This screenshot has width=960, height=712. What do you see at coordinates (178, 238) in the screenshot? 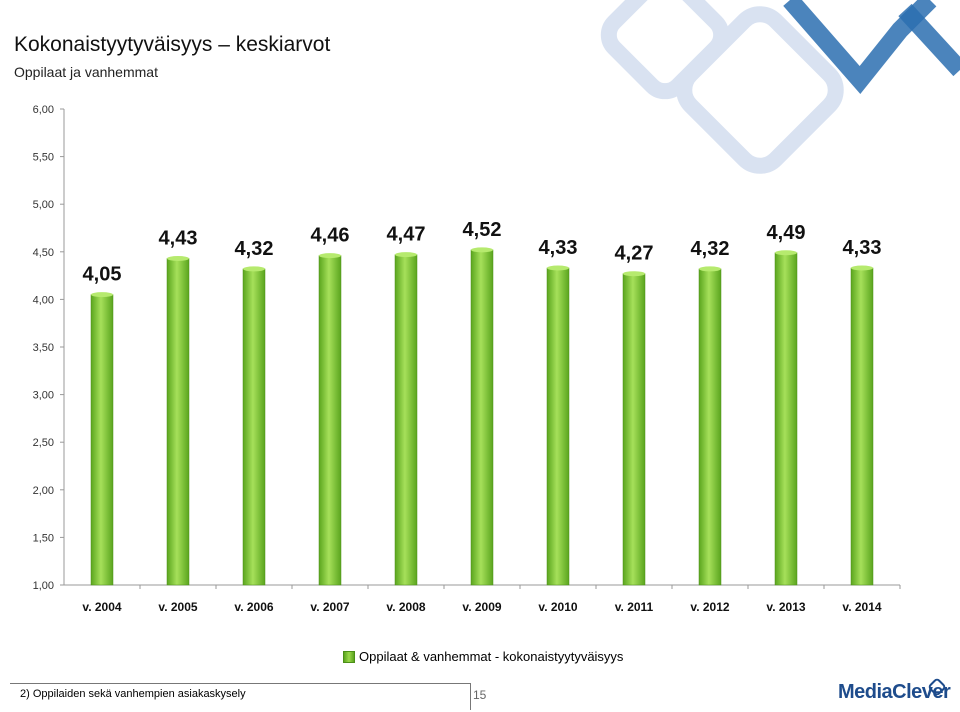
I see `data-label: 4,43` at bounding box center [178, 238].